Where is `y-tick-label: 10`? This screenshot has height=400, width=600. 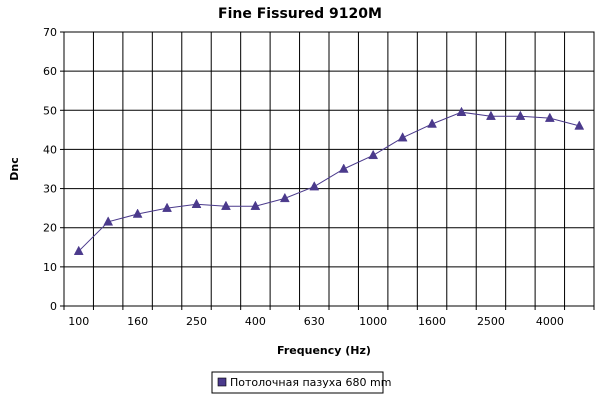
y-tick-label: 10 is located at coordinates (50, 267).